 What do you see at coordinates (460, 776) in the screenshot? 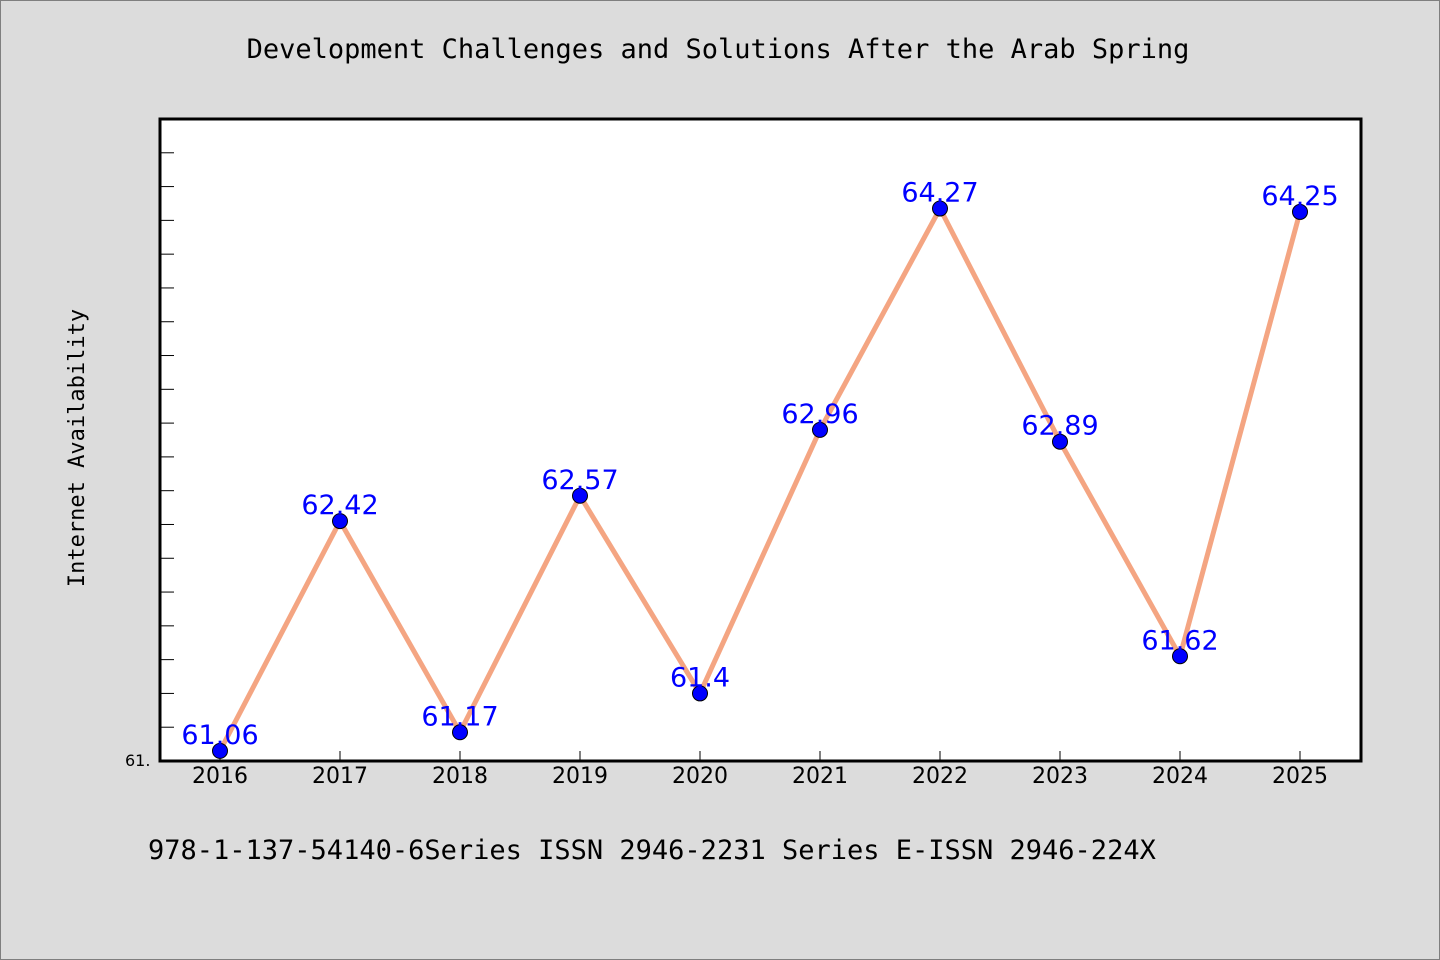
I see `x-tick-label: 2018` at bounding box center [460, 776].